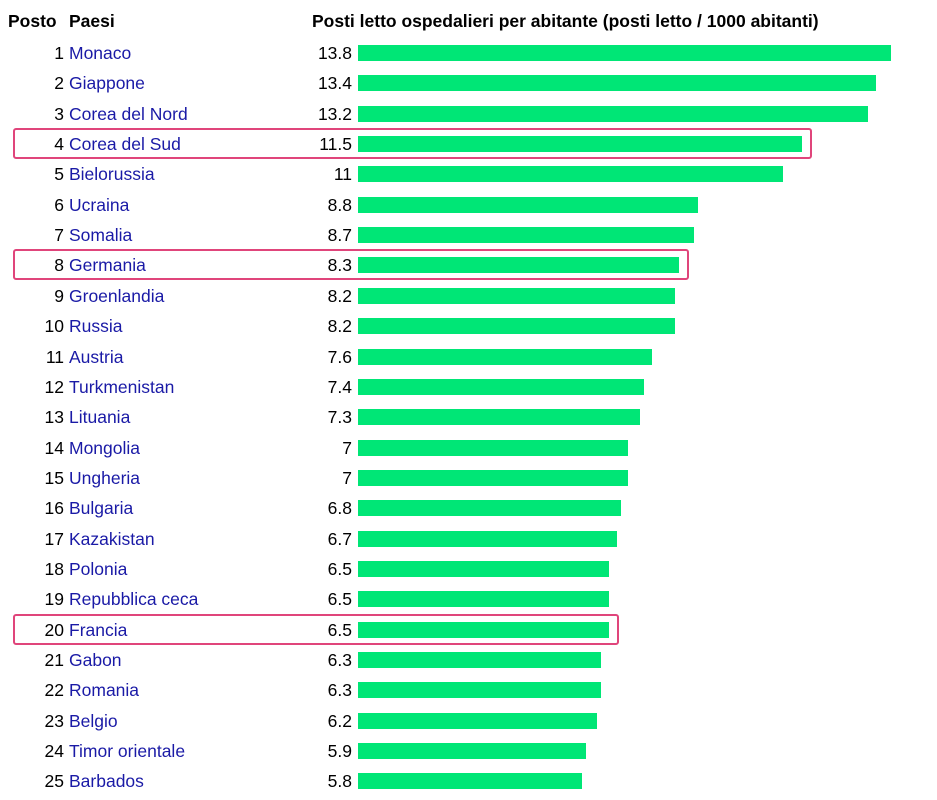 This screenshot has width=937, height=800. What do you see at coordinates (106, 781) in the screenshot?
I see `country-link: Barbados` at bounding box center [106, 781].